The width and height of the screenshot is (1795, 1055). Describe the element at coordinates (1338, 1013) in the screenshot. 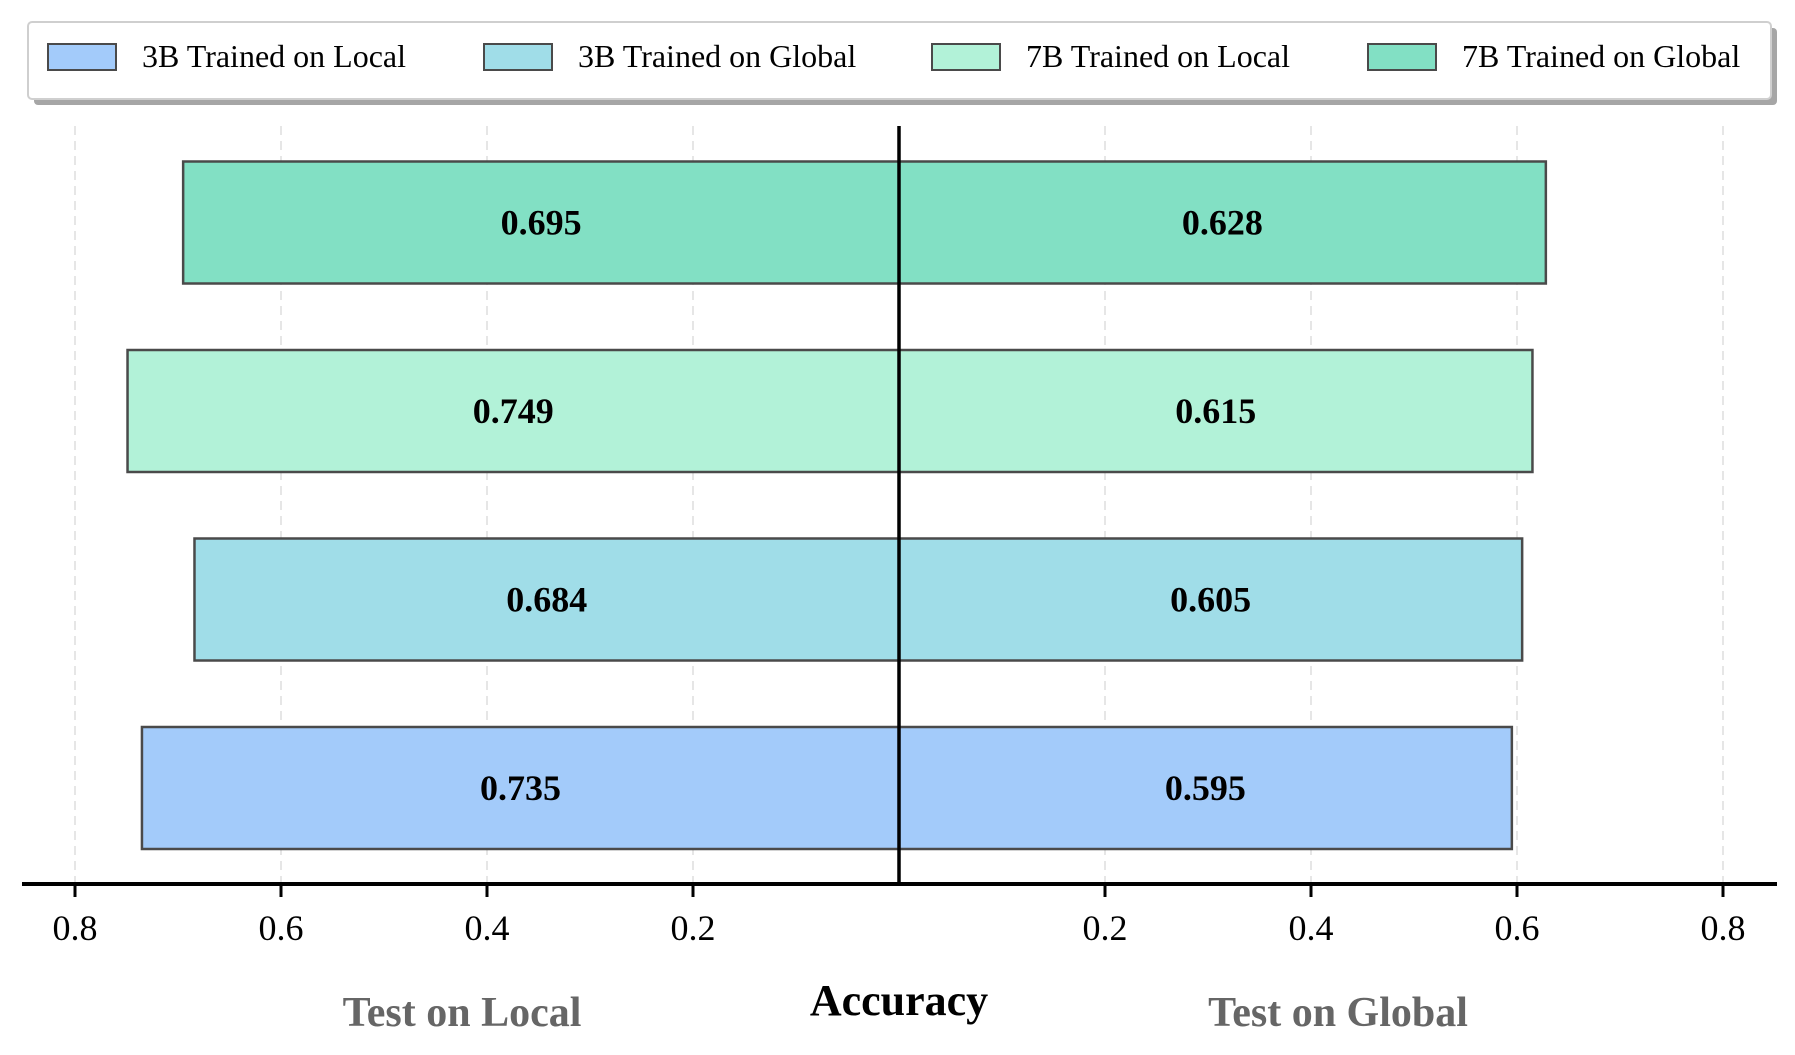

I see `right-side-label: Test on Global` at that location.